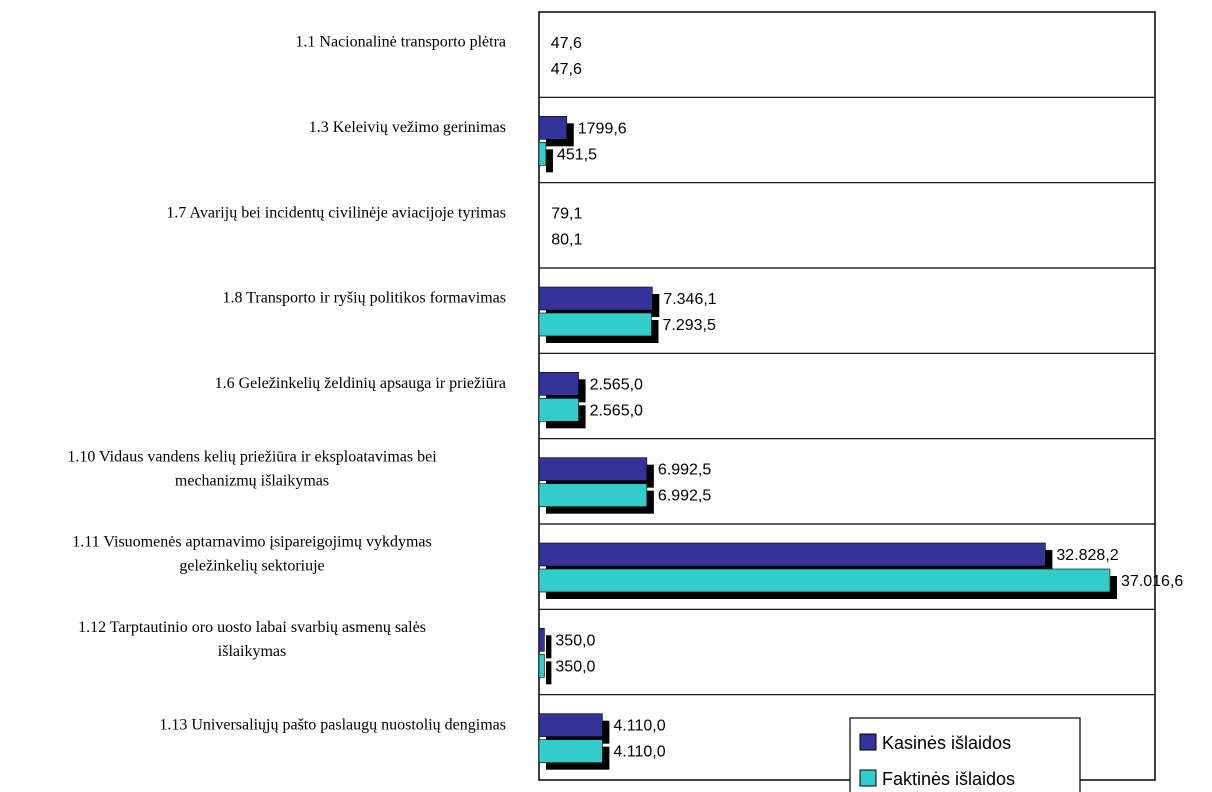 The image size is (1212, 792). I want to click on category-label: 1.1 Nacionalinė transporto plėtra, so click(400, 42).